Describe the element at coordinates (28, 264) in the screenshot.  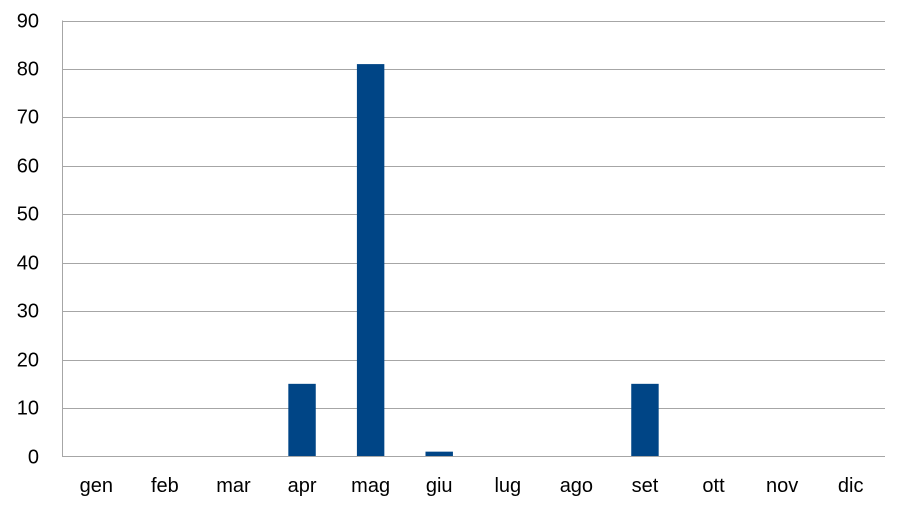
I see `y-tick-label-40: 40` at that location.